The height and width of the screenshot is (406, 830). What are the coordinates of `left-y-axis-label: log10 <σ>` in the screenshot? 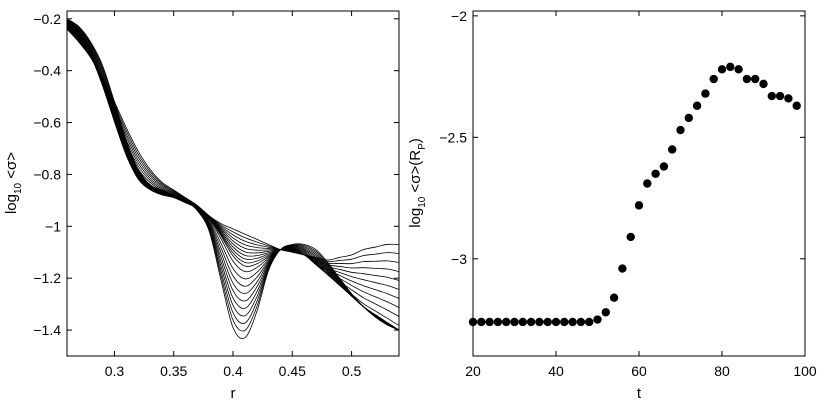 It's located at (13, 183).